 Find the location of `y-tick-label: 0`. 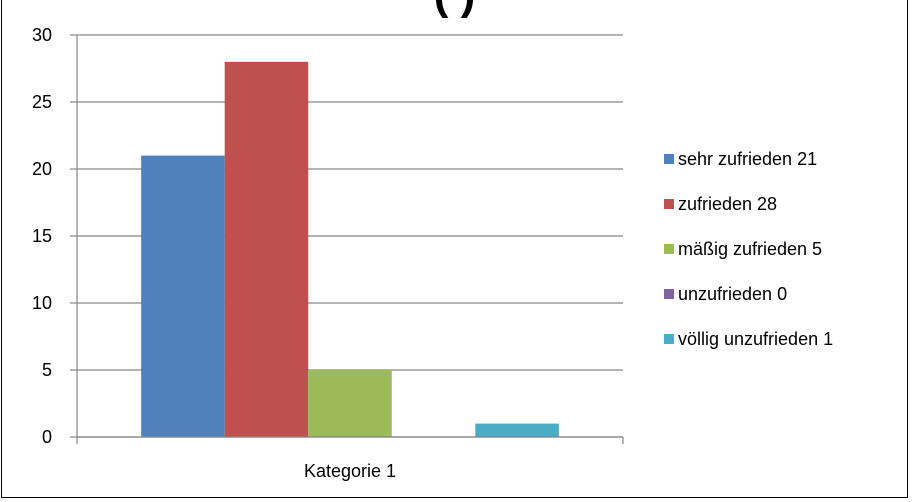

y-tick-label: 0 is located at coordinates (47, 437).